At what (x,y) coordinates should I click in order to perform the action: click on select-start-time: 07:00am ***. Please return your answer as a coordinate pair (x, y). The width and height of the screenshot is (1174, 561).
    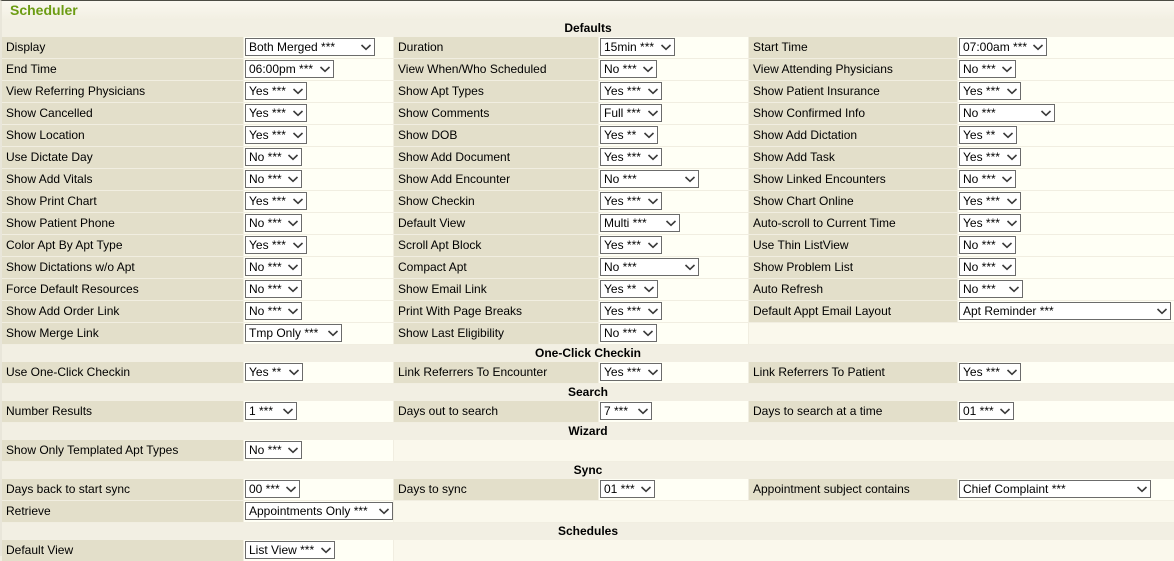
    Looking at the image, I should click on (1003, 47).